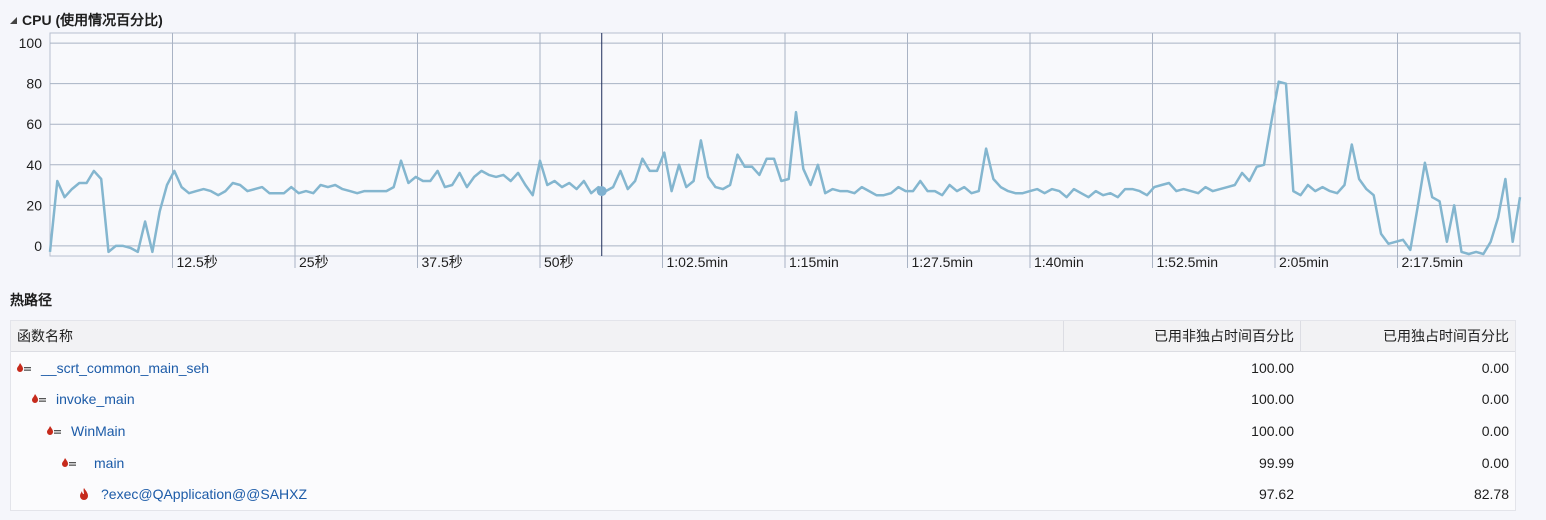 The width and height of the screenshot is (1546, 520). I want to click on table-row: invoke_main 100.00 0.00, so click(763, 400).